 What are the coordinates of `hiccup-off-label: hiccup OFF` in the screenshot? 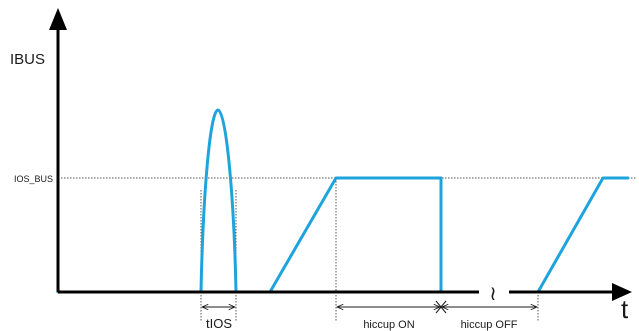 It's located at (489, 325).